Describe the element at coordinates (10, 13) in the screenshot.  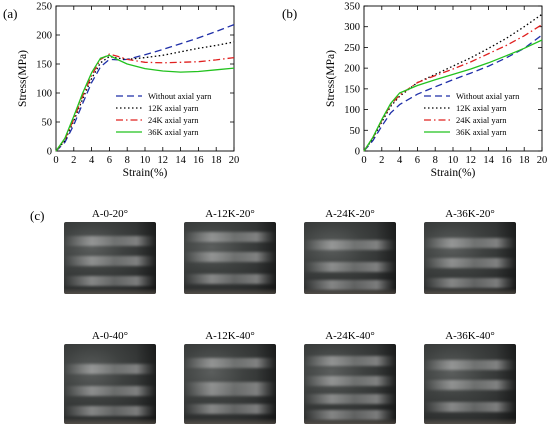
I see `panel-label-a: (a)` at that location.